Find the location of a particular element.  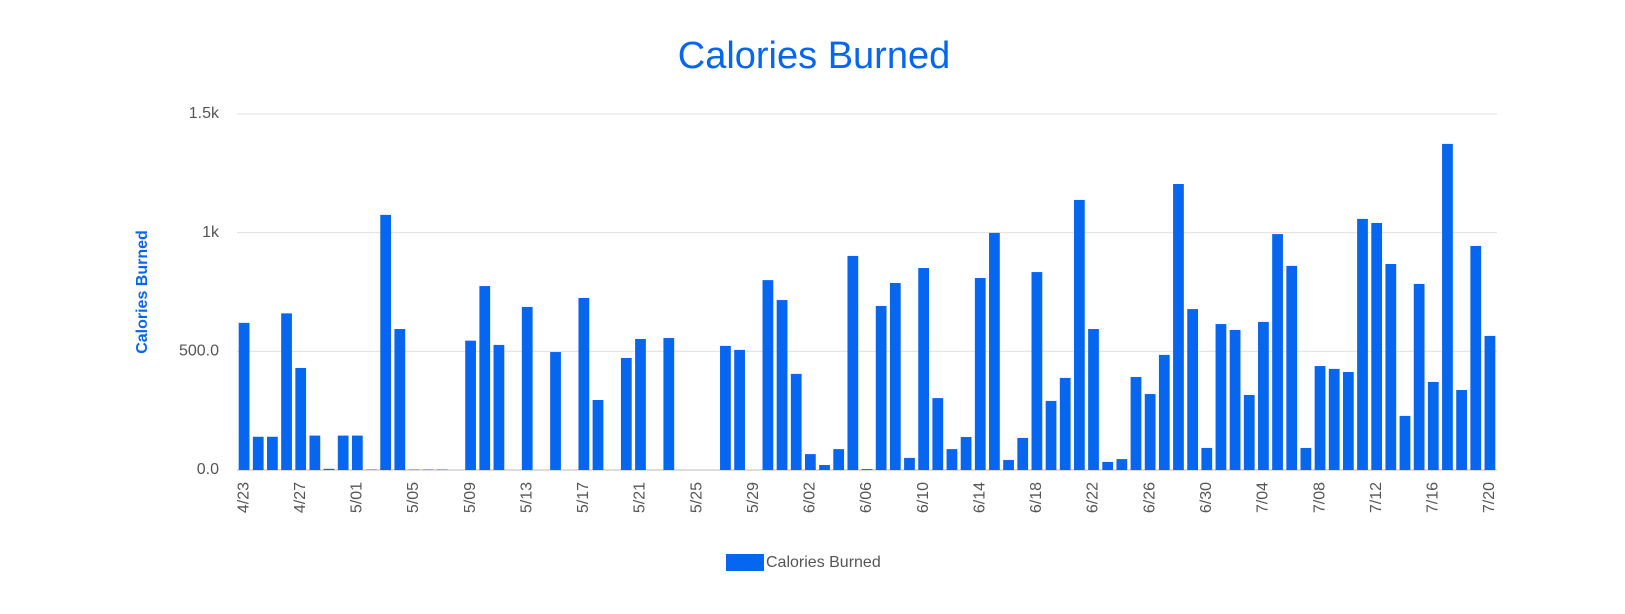

x-tick-label: 4/23 is located at coordinates (243, 497).